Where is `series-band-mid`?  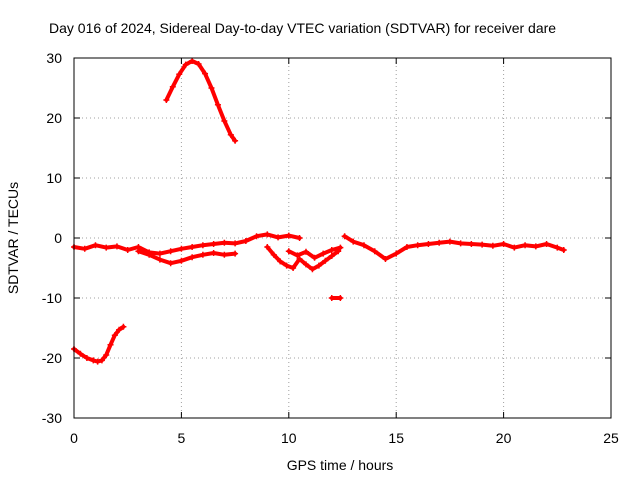 series-band-mid is located at coordinates (303, 258).